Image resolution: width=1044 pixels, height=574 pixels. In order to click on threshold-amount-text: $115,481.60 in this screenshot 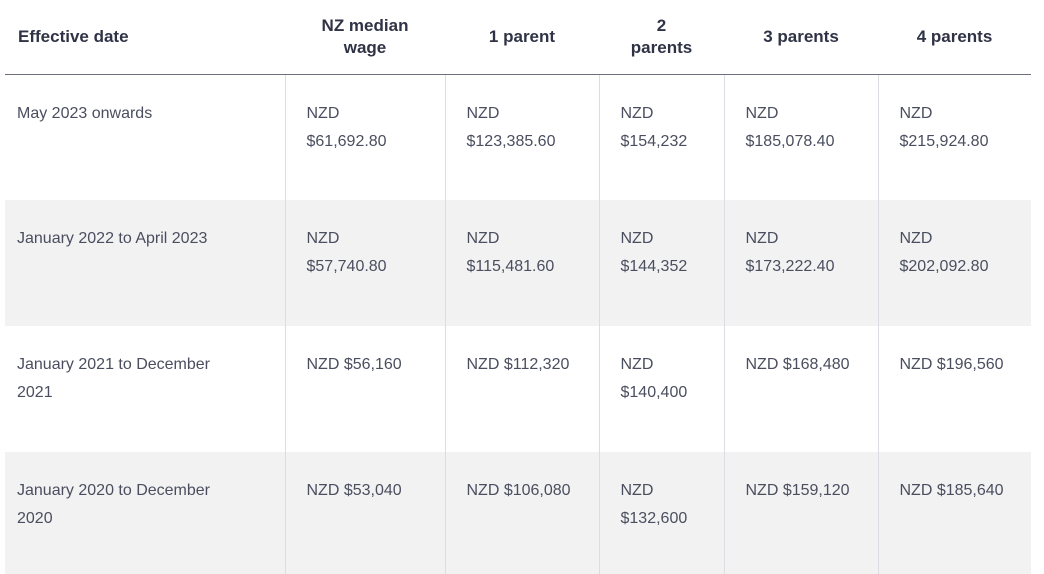, I will do `click(510, 266)`.